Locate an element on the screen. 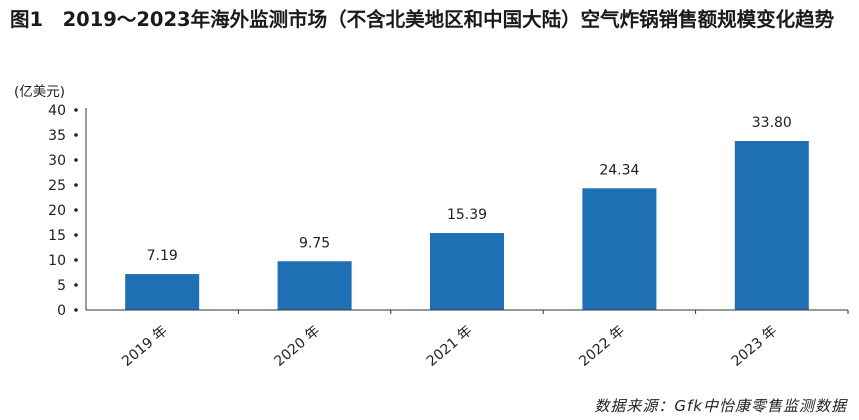 The image size is (859, 420). y-tick-label: 25 is located at coordinates (57, 186).